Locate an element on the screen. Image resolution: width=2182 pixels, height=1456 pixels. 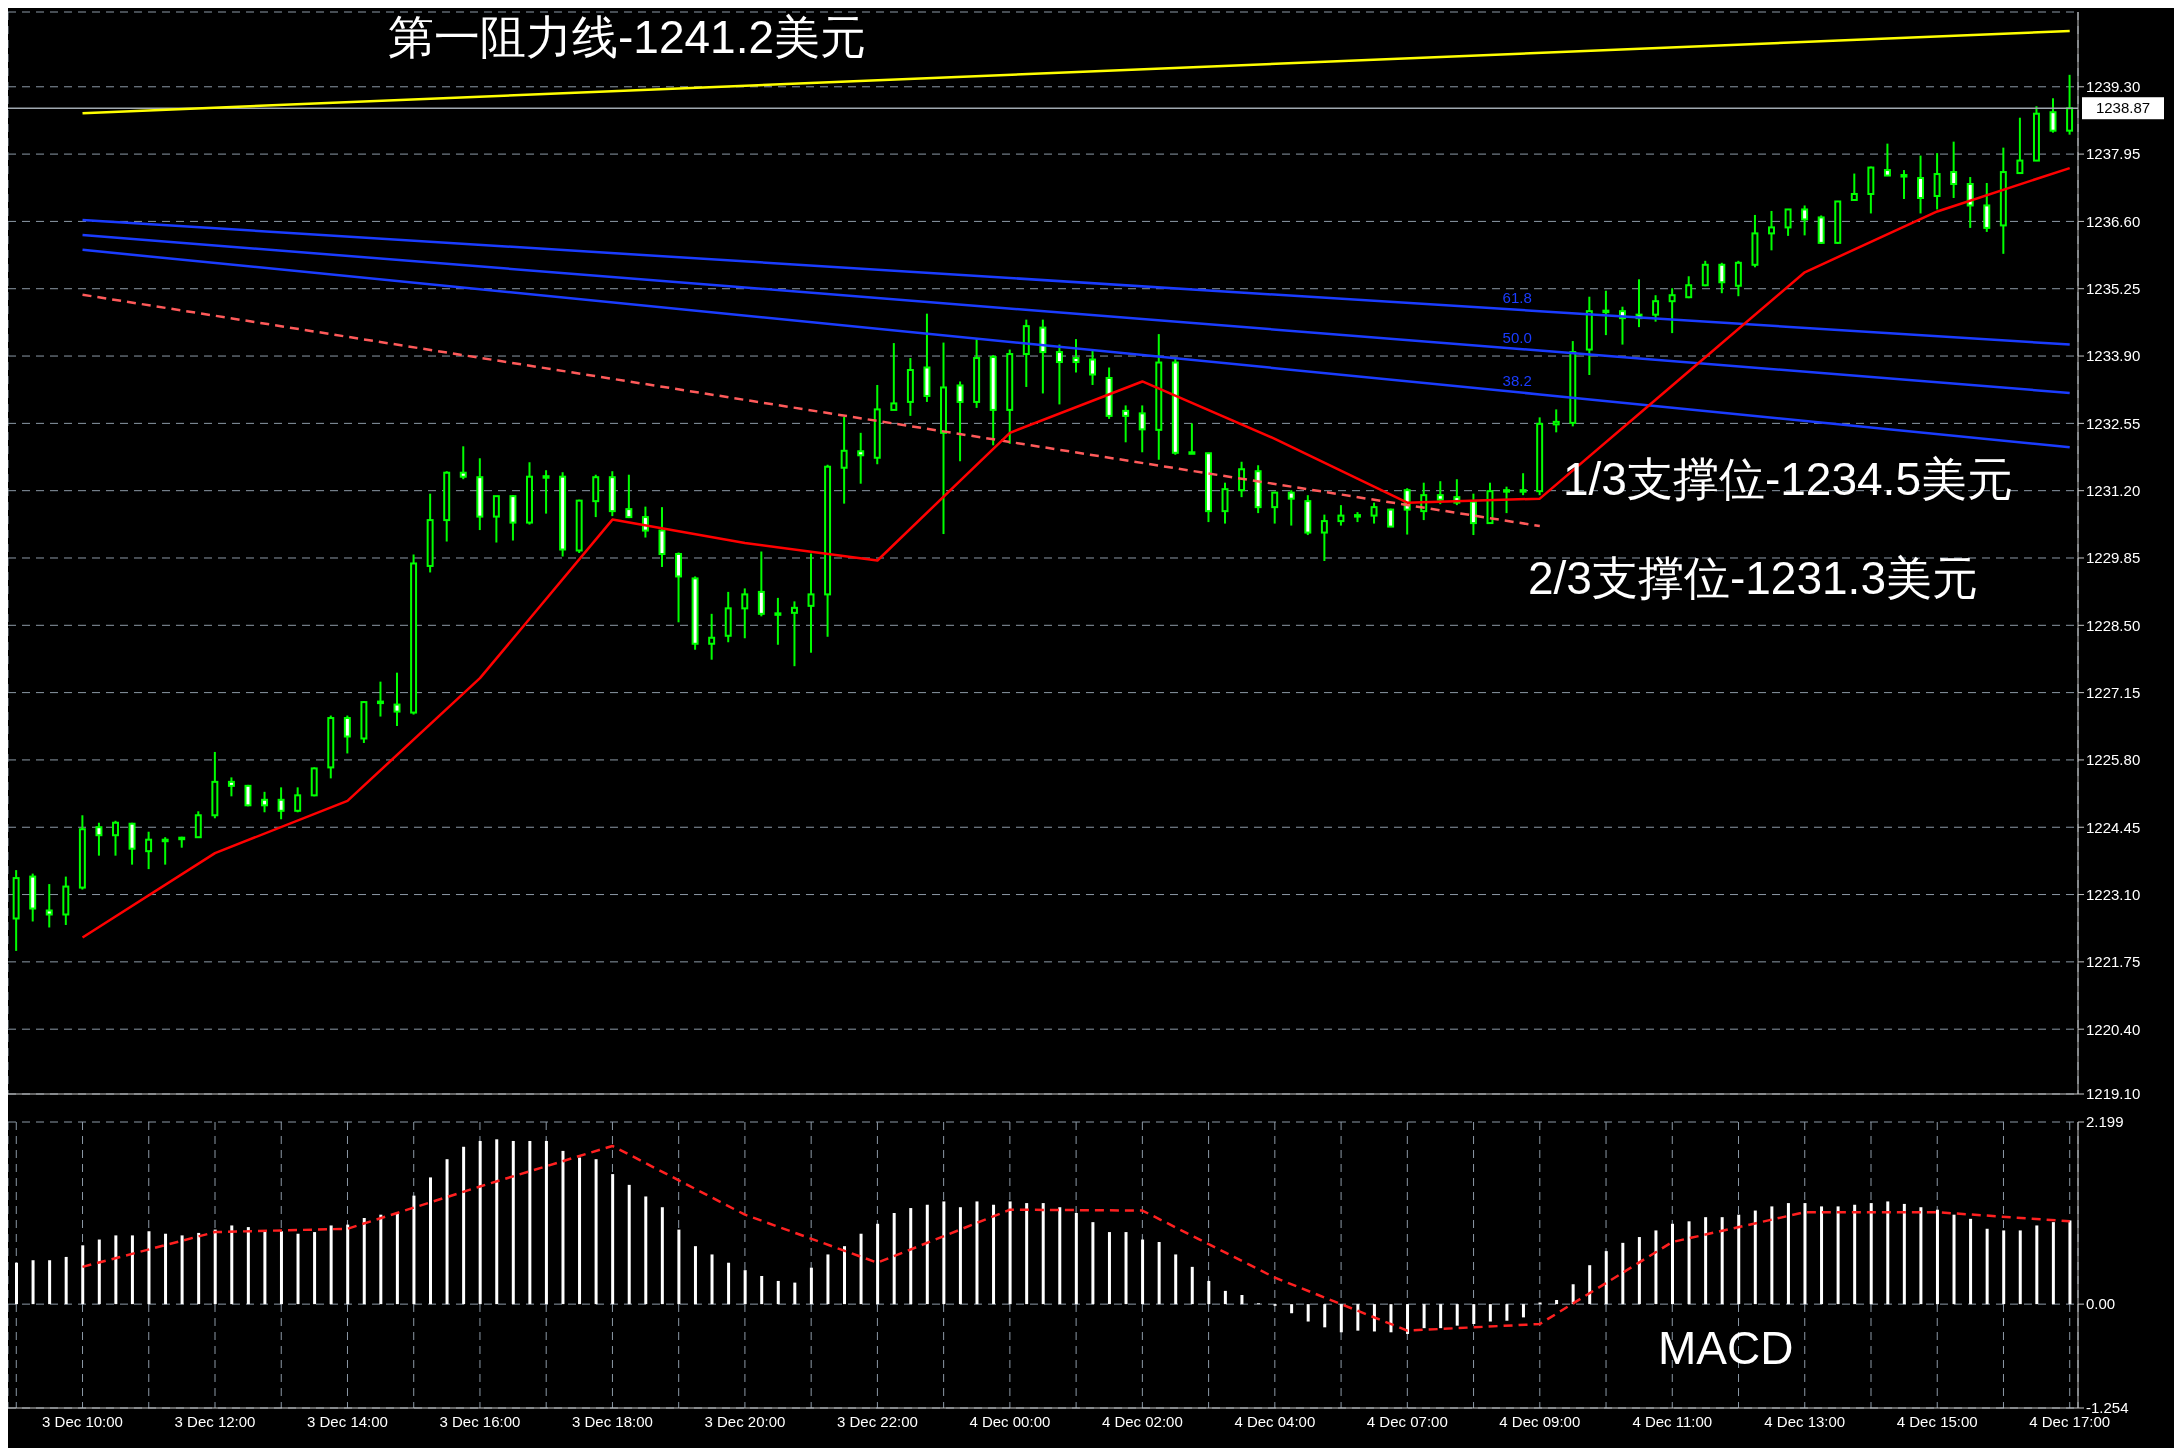
y-tick-label: 1227.15 is located at coordinates (2113, 692).